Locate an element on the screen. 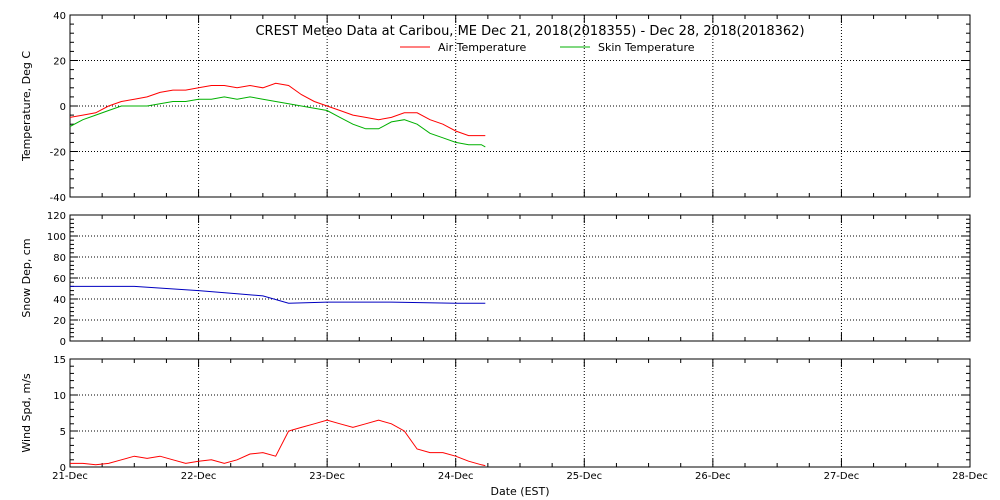 The height and width of the screenshot is (500, 1000). legend-label-1: Skin Temperature is located at coordinates (646, 47).